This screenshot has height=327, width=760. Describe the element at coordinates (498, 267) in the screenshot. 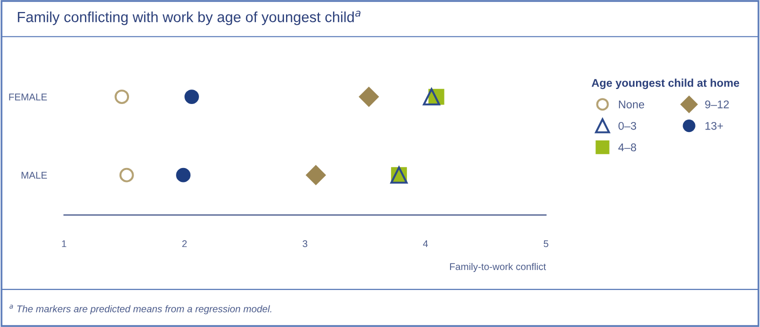

I see `x-axis-title: Family-to-work conflict` at that location.